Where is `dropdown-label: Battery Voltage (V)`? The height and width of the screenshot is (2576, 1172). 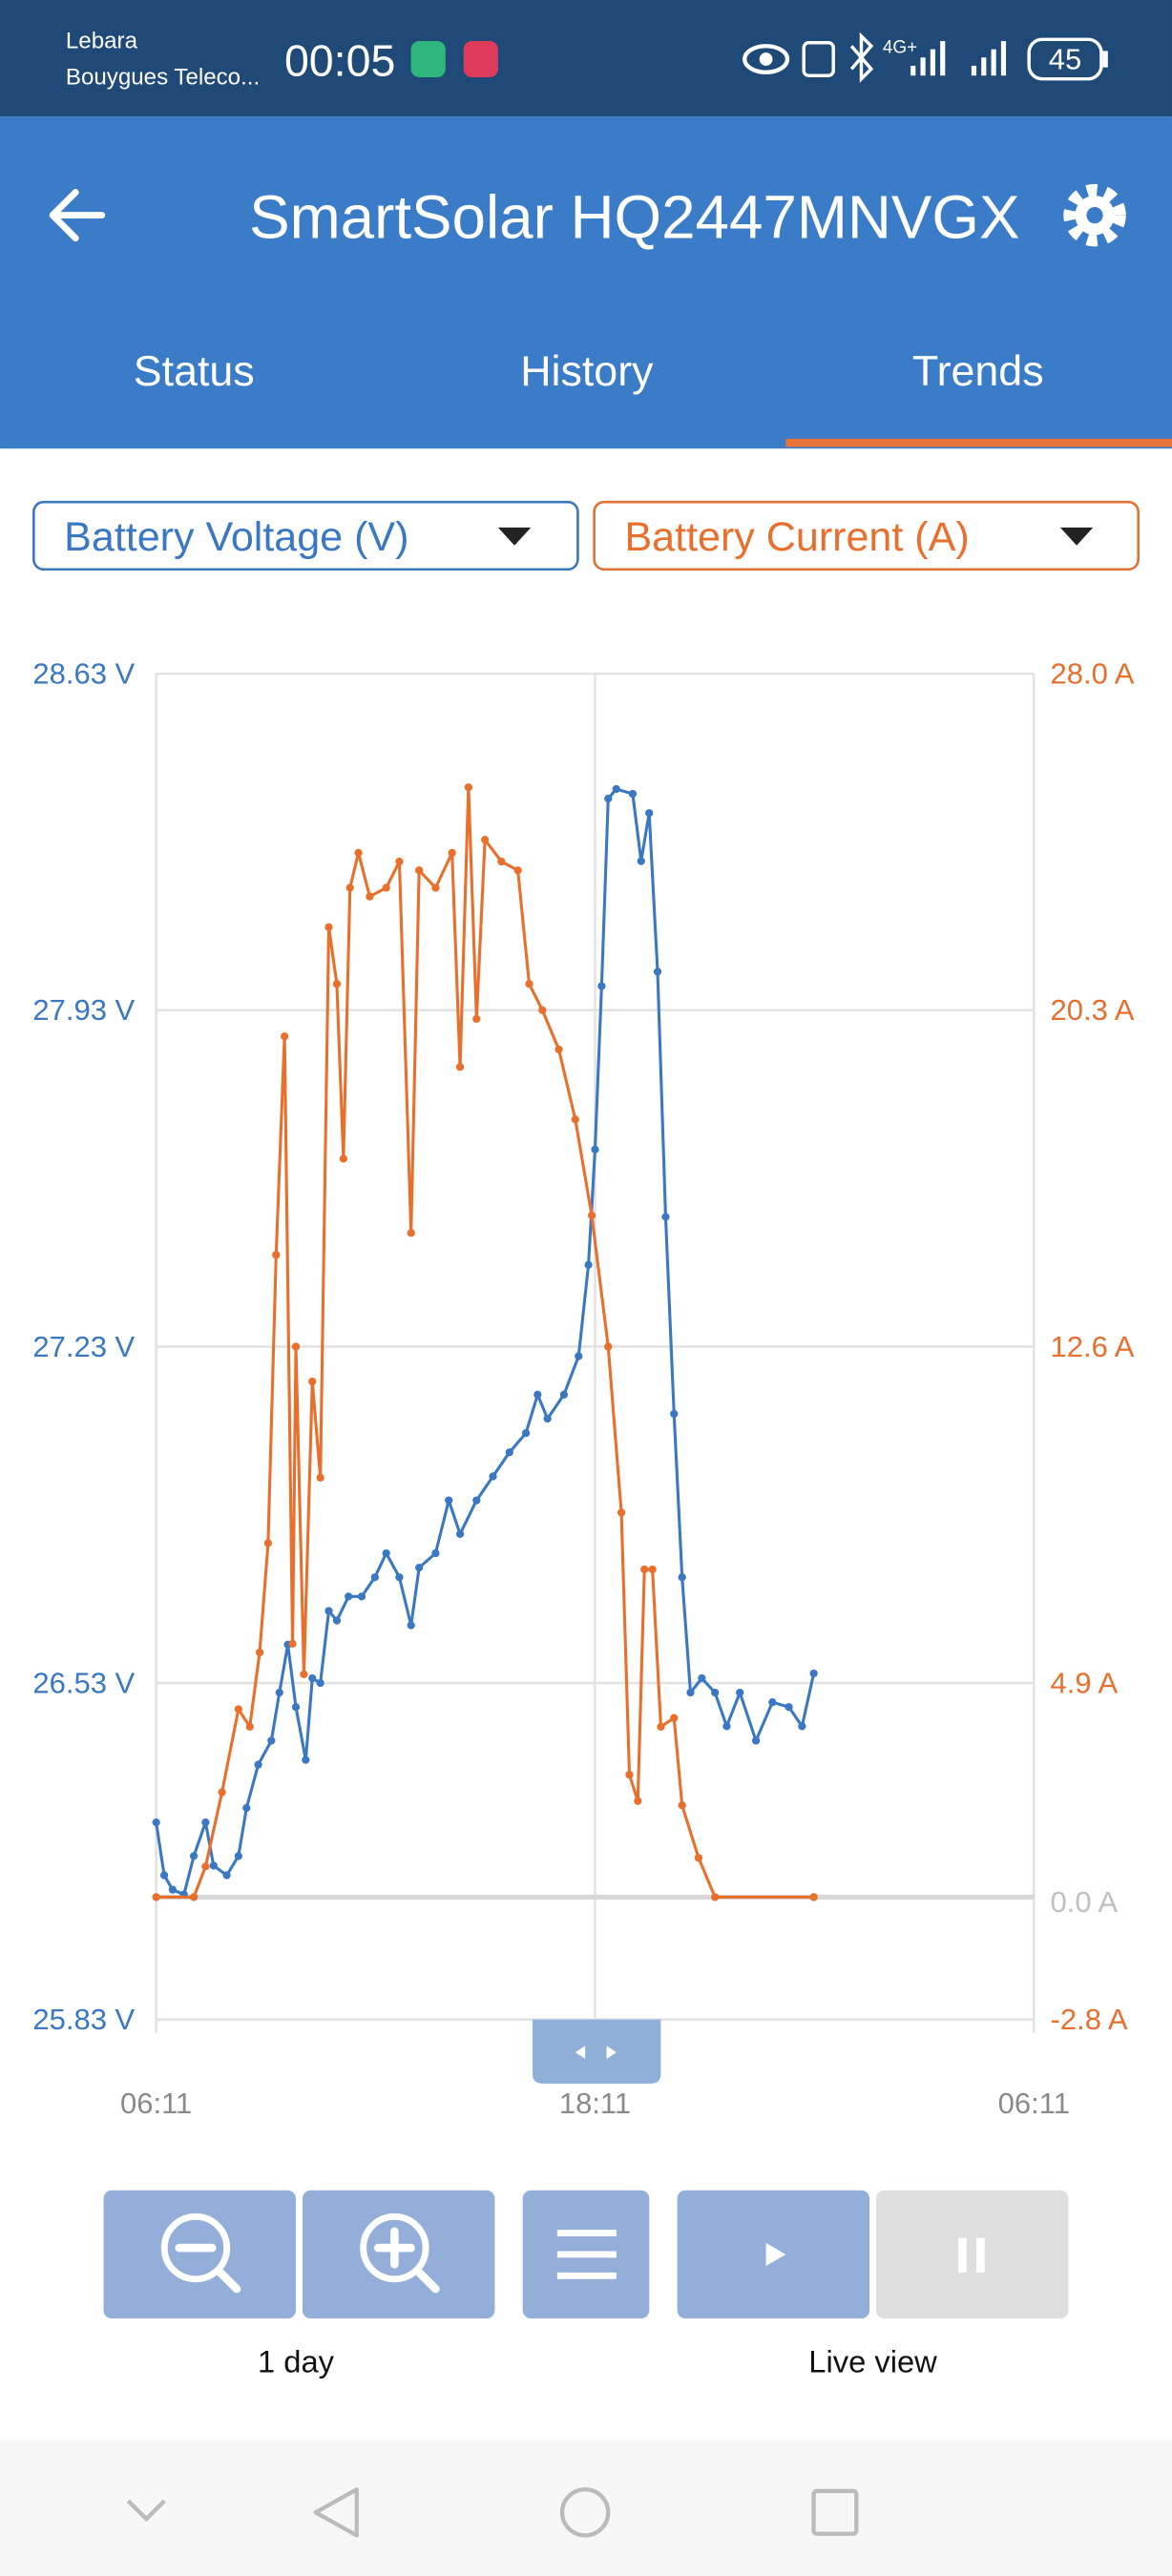
dropdown-label: Battery Voltage (V) is located at coordinates (236, 537).